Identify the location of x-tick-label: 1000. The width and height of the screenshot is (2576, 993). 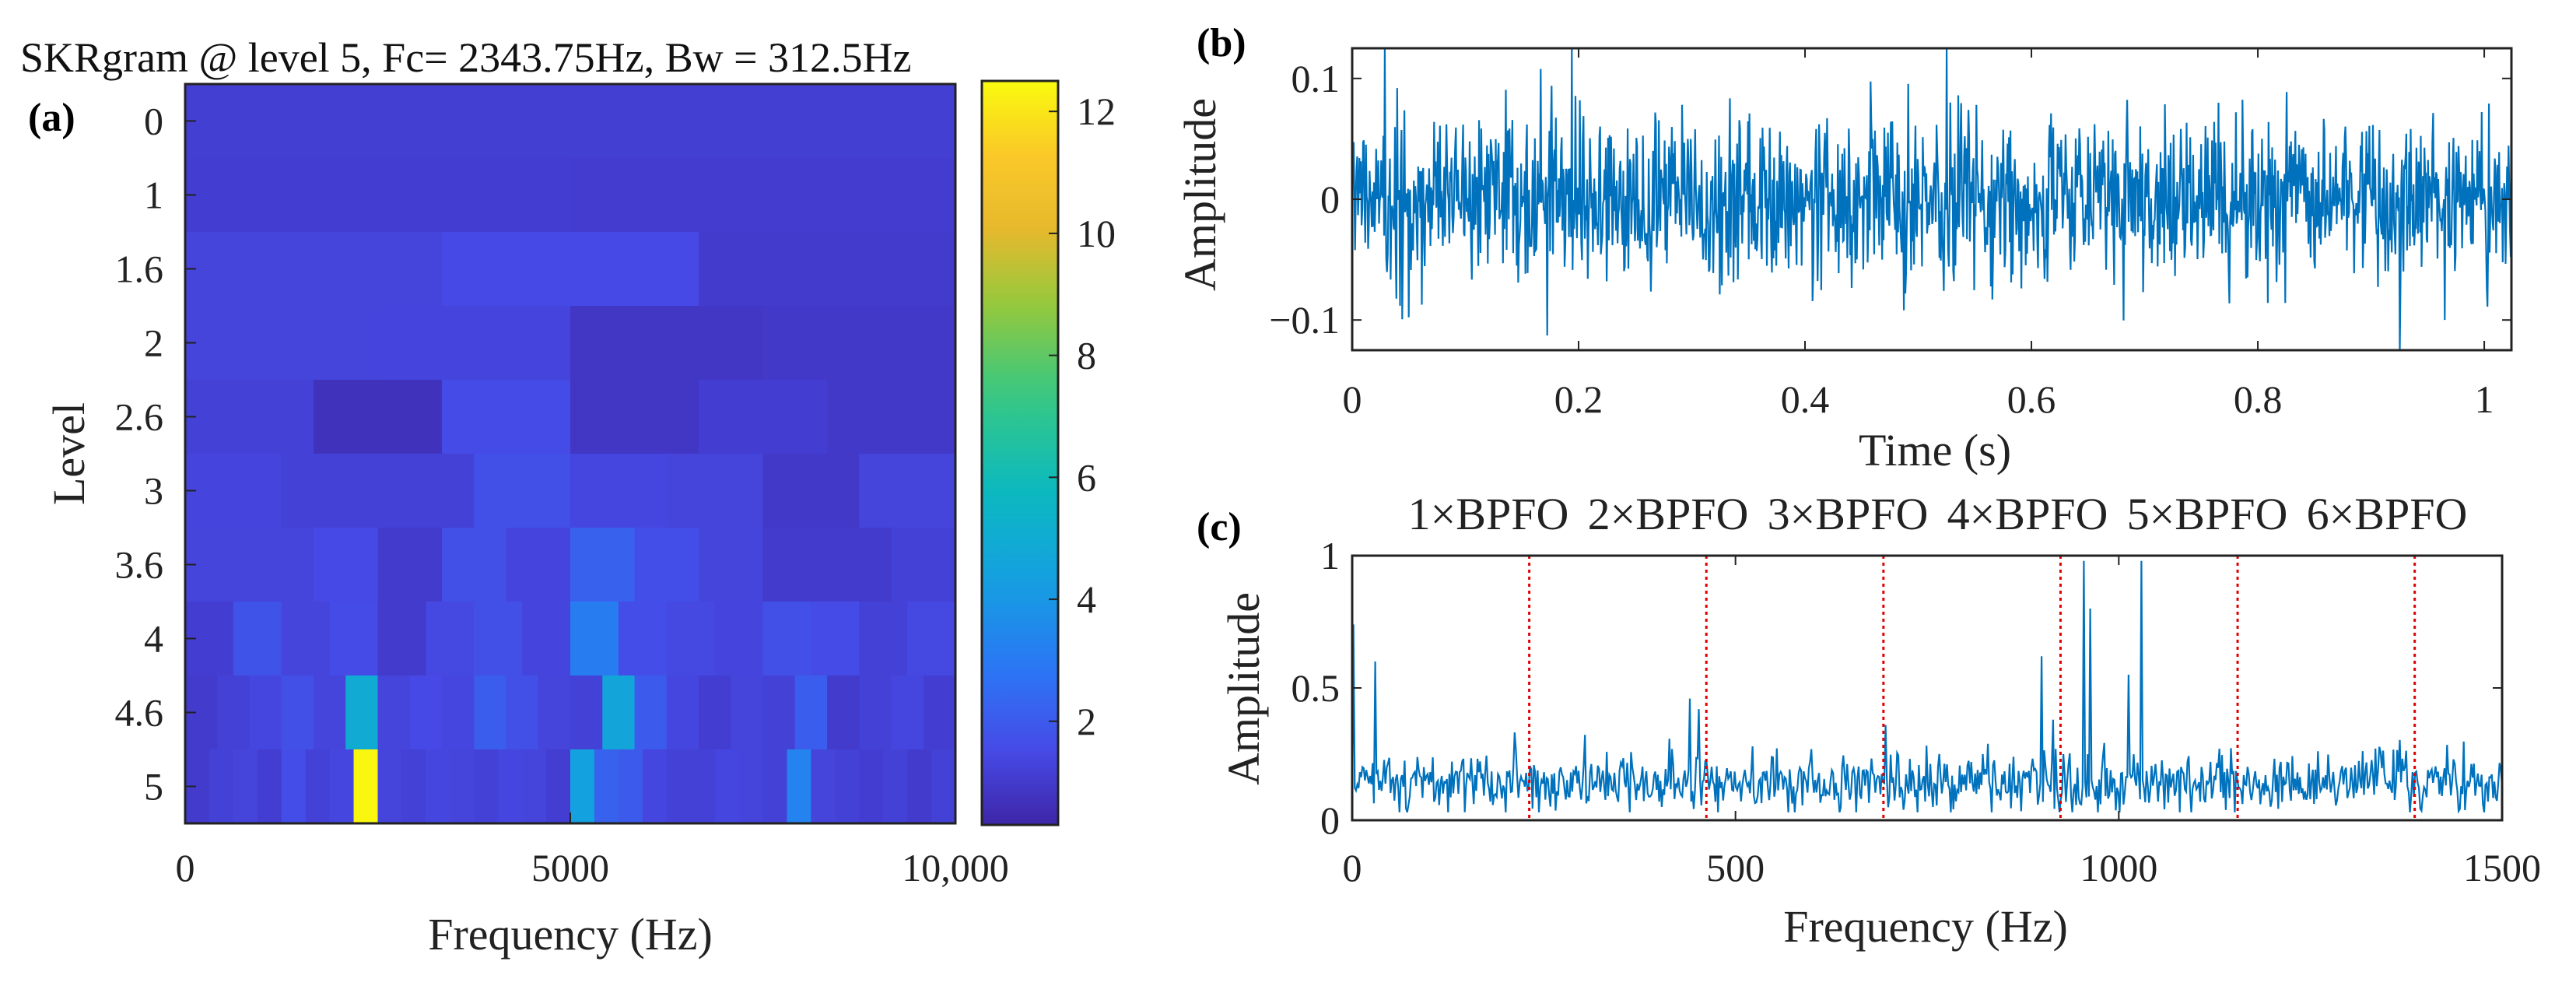
(2119, 867).